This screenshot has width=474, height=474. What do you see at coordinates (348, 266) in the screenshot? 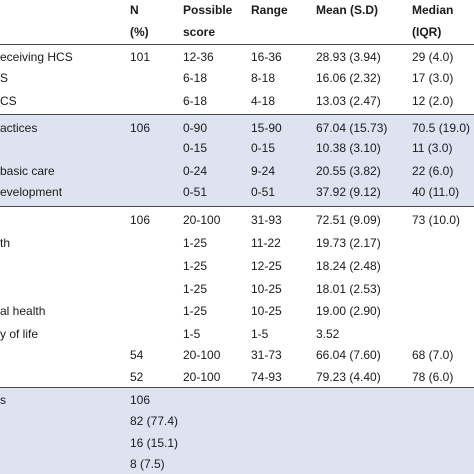
I see `cell-mean-sd: 18.24 (2.48)` at bounding box center [348, 266].